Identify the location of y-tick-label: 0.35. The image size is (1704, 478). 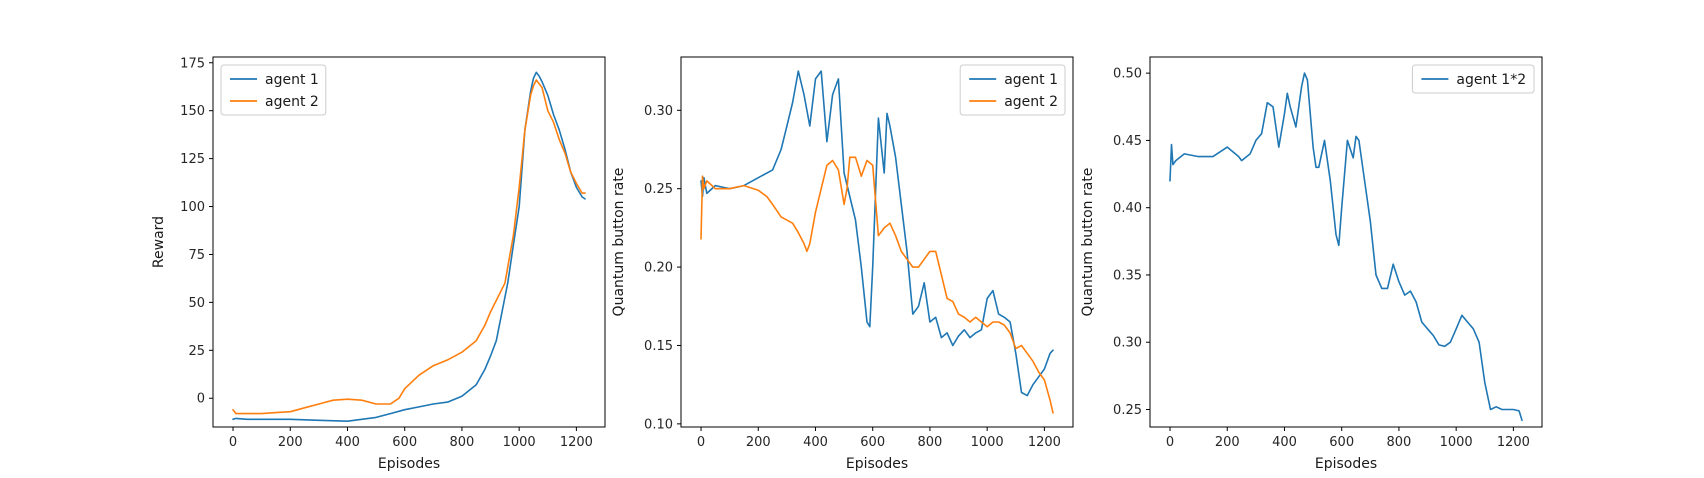
(1127, 275).